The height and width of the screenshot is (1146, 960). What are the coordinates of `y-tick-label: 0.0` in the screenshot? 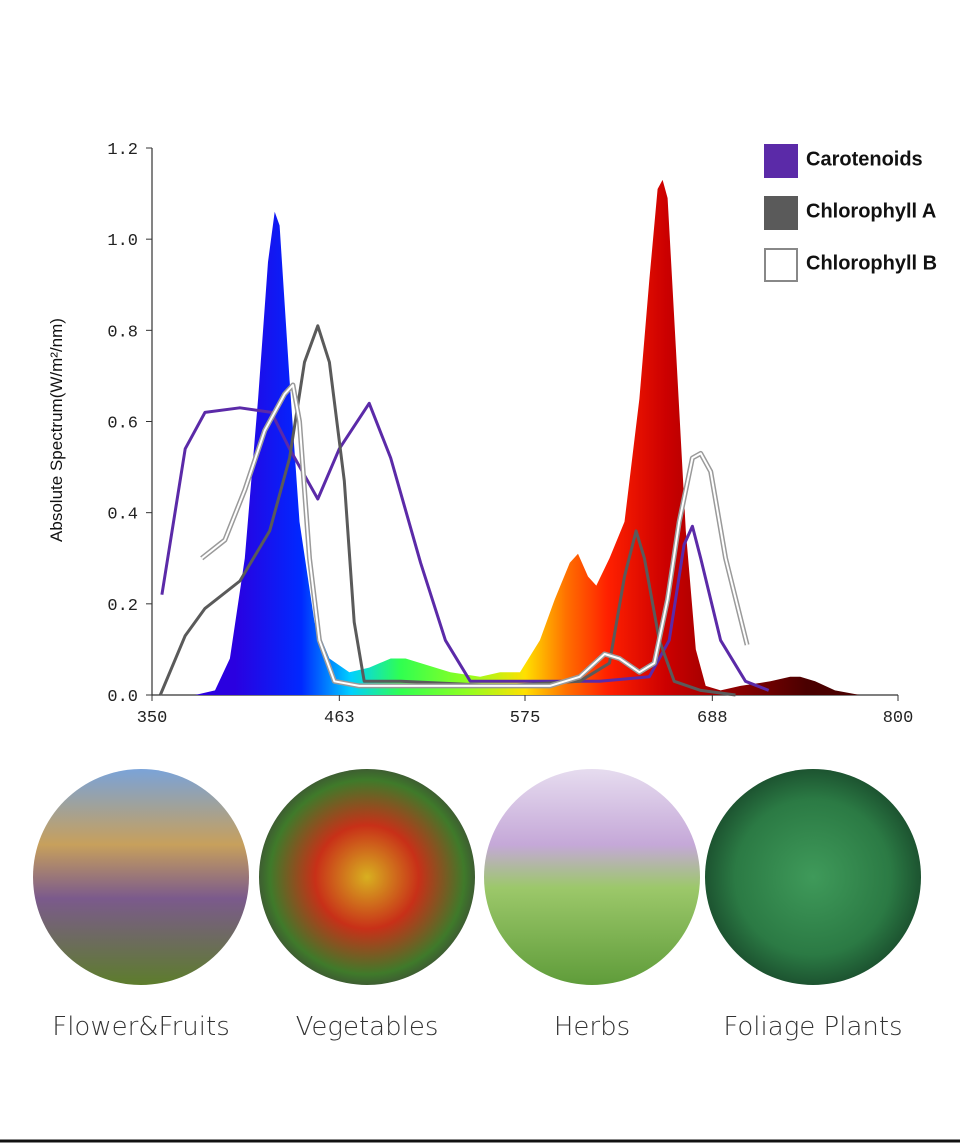 It's located at (122, 697).